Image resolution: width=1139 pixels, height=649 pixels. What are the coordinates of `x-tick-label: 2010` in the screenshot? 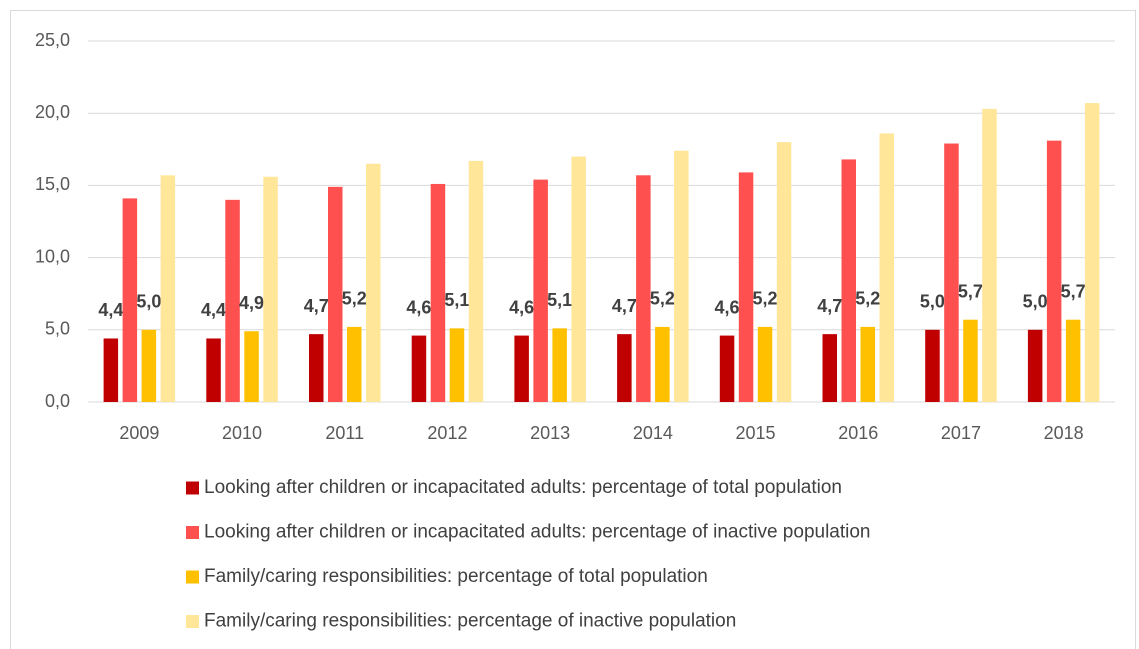 It's located at (242, 433).